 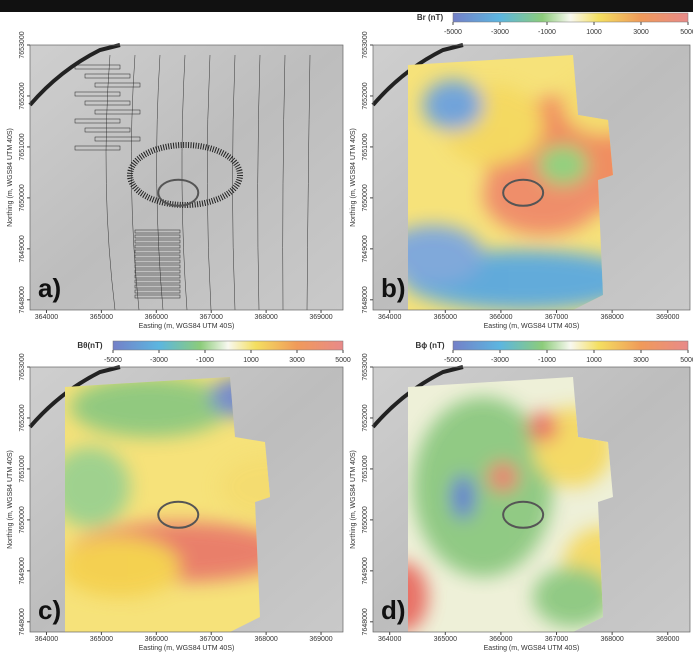 I want to click on panel-label: a), so click(x=49, y=288).